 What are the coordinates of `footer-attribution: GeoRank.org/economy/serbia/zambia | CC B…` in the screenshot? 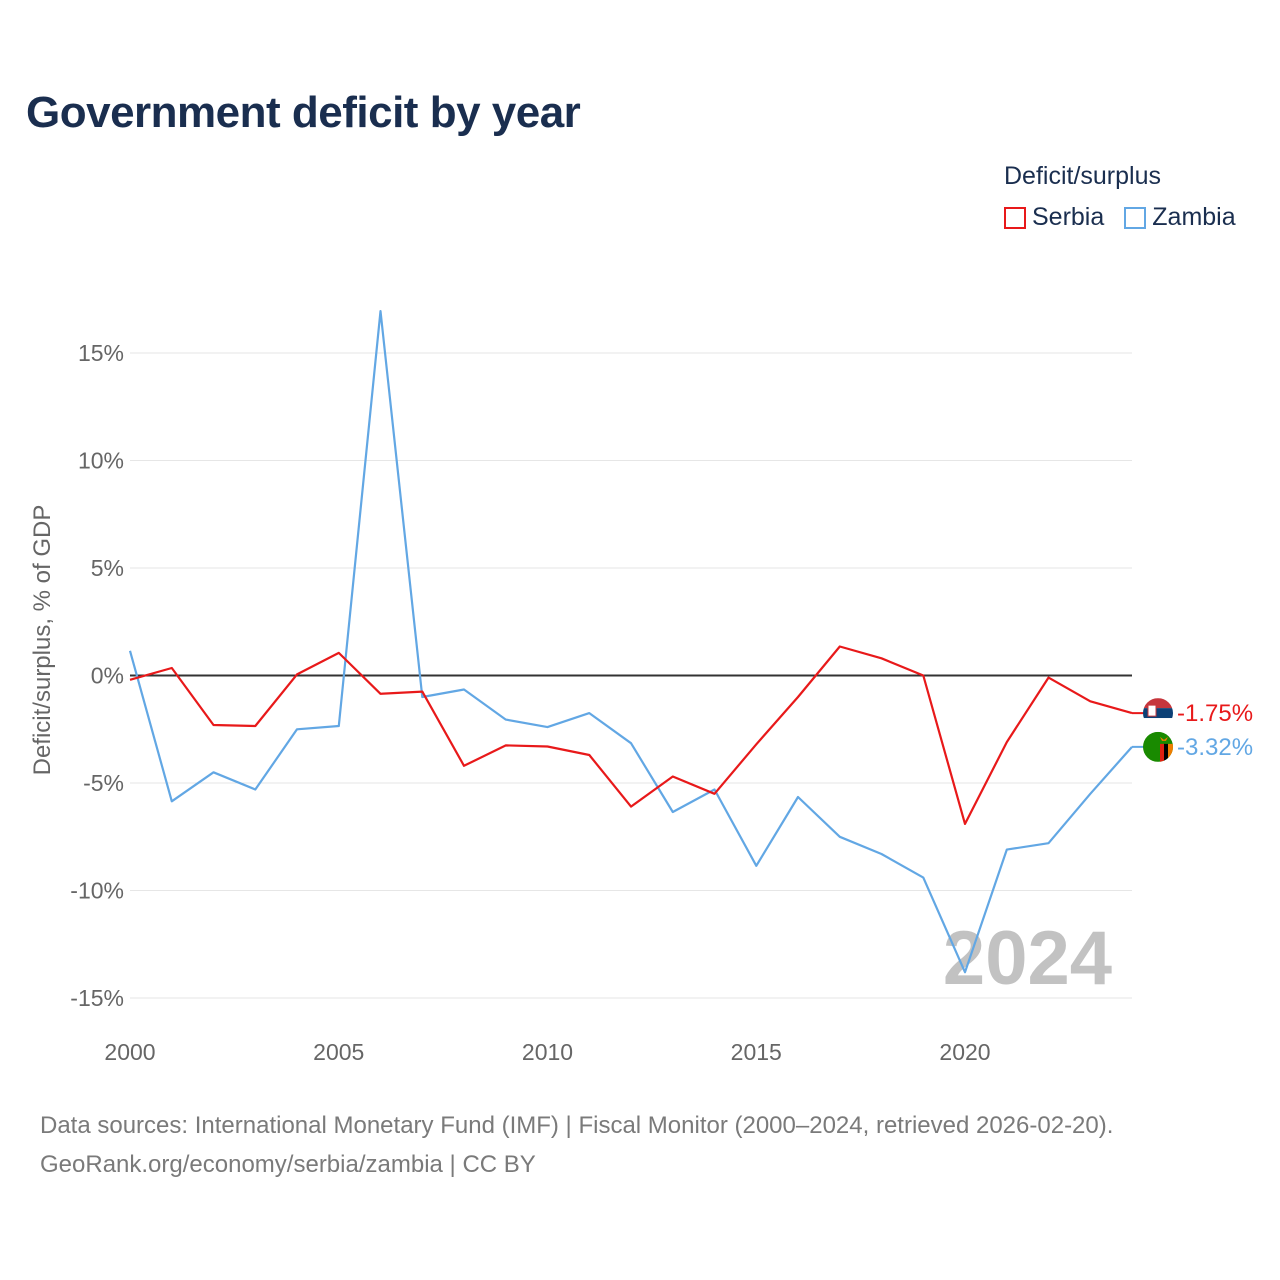 It's located at (288, 1164).